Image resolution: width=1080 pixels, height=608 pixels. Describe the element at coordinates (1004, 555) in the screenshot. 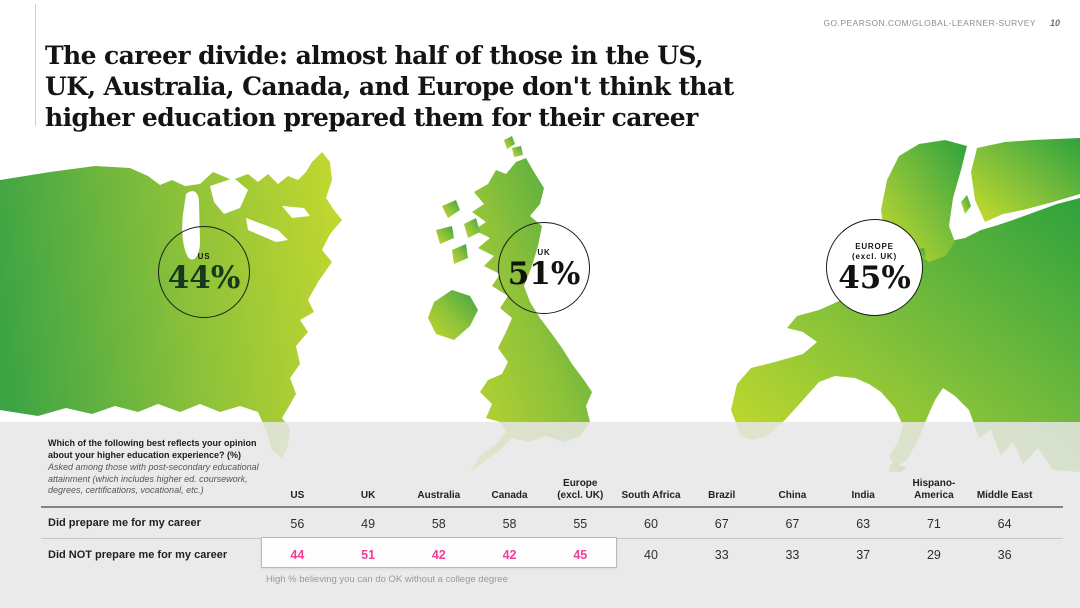

I see `value-cell: 36` at that location.